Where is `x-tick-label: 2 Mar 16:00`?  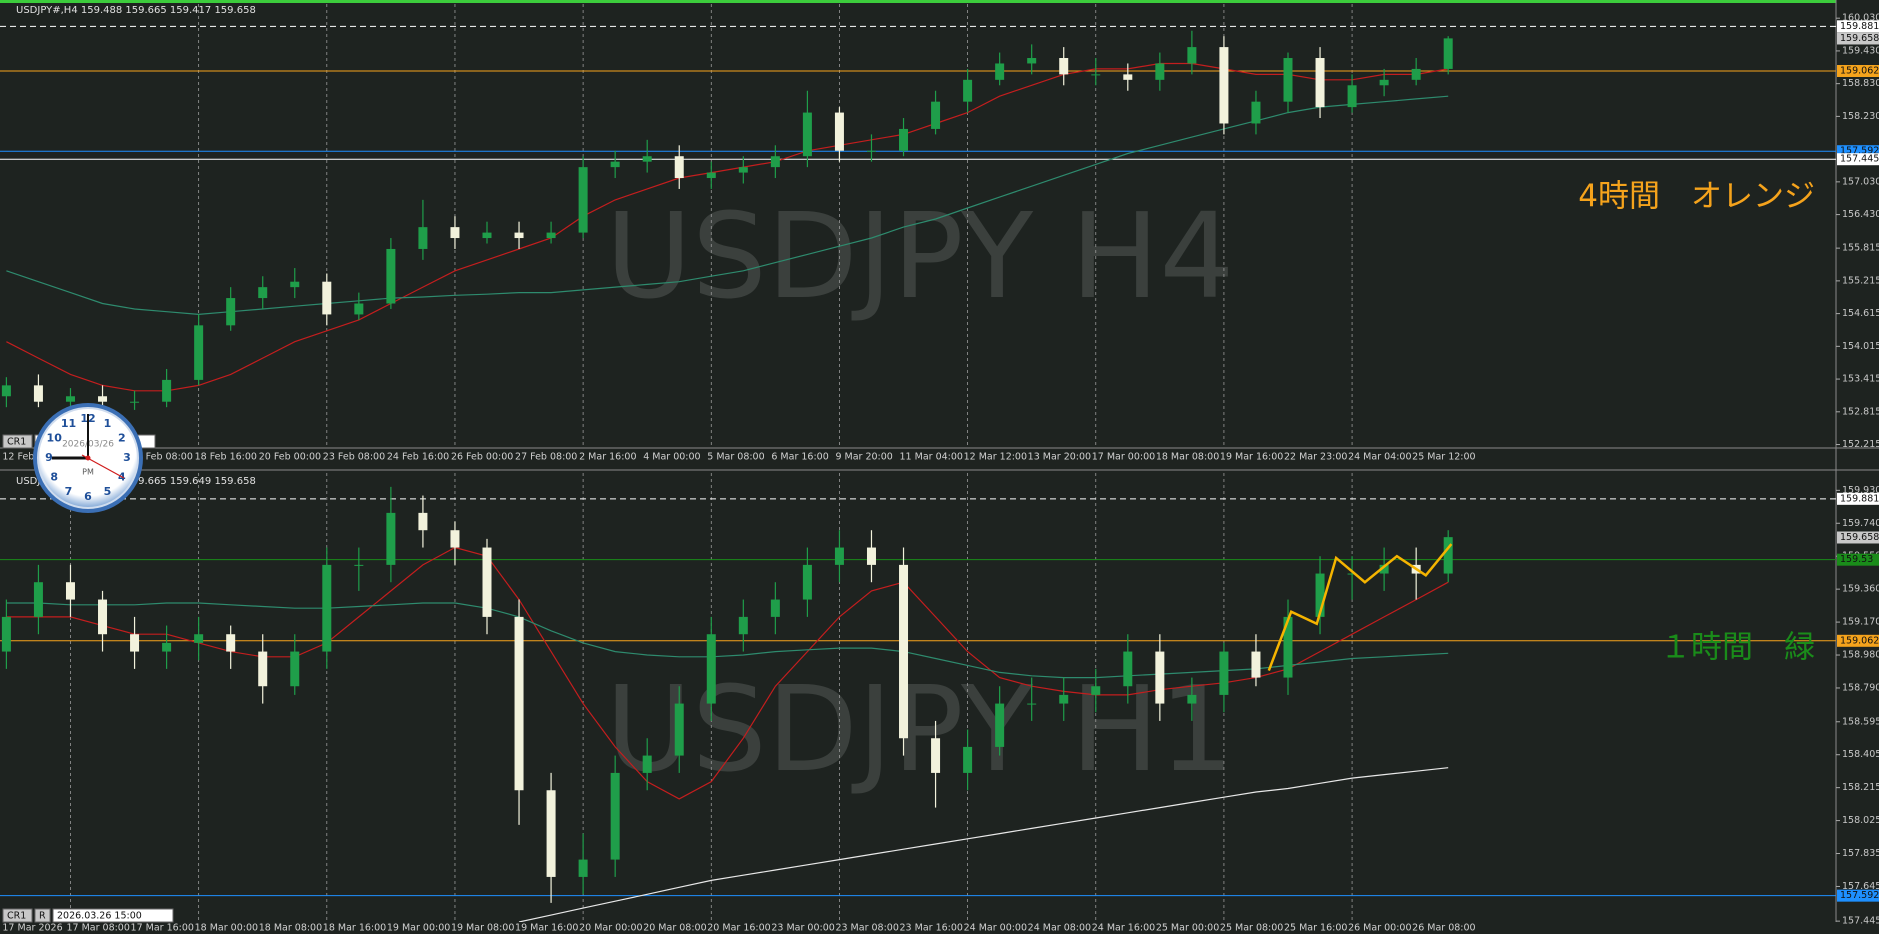
x-tick-label: 2 Mar 16:00 is located at coordinates (607, 457).